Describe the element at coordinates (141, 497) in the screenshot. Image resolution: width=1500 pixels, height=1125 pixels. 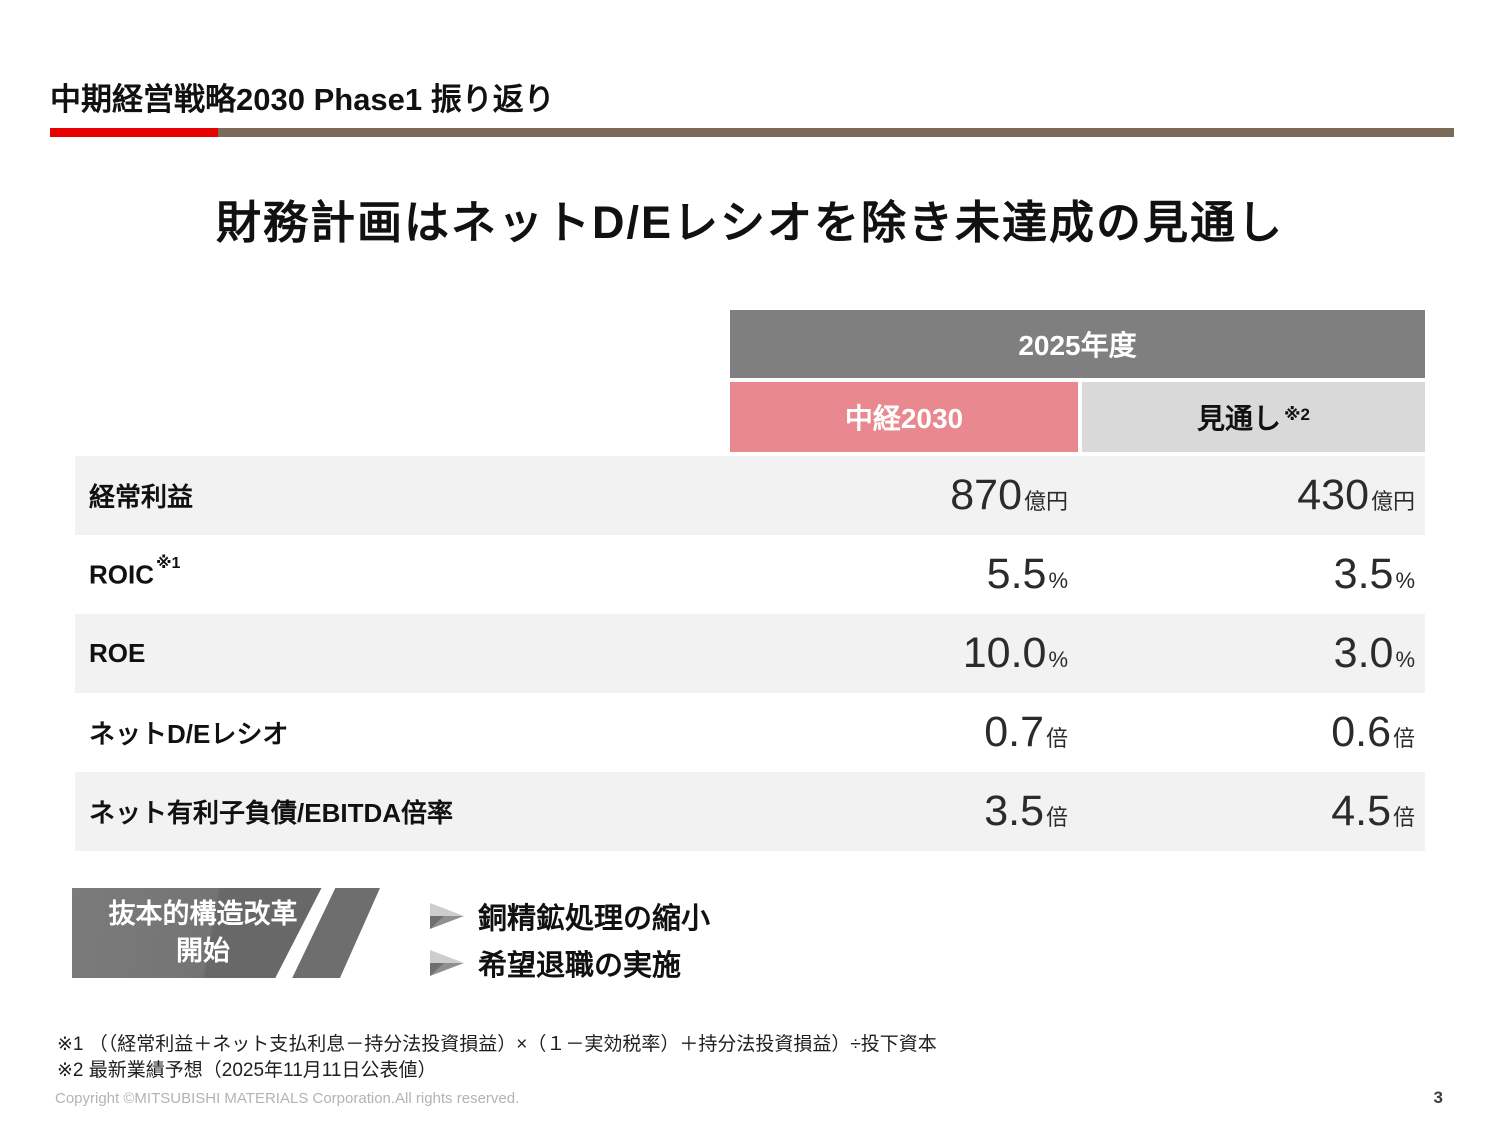
I see `row-label: 経常利益` at that location.